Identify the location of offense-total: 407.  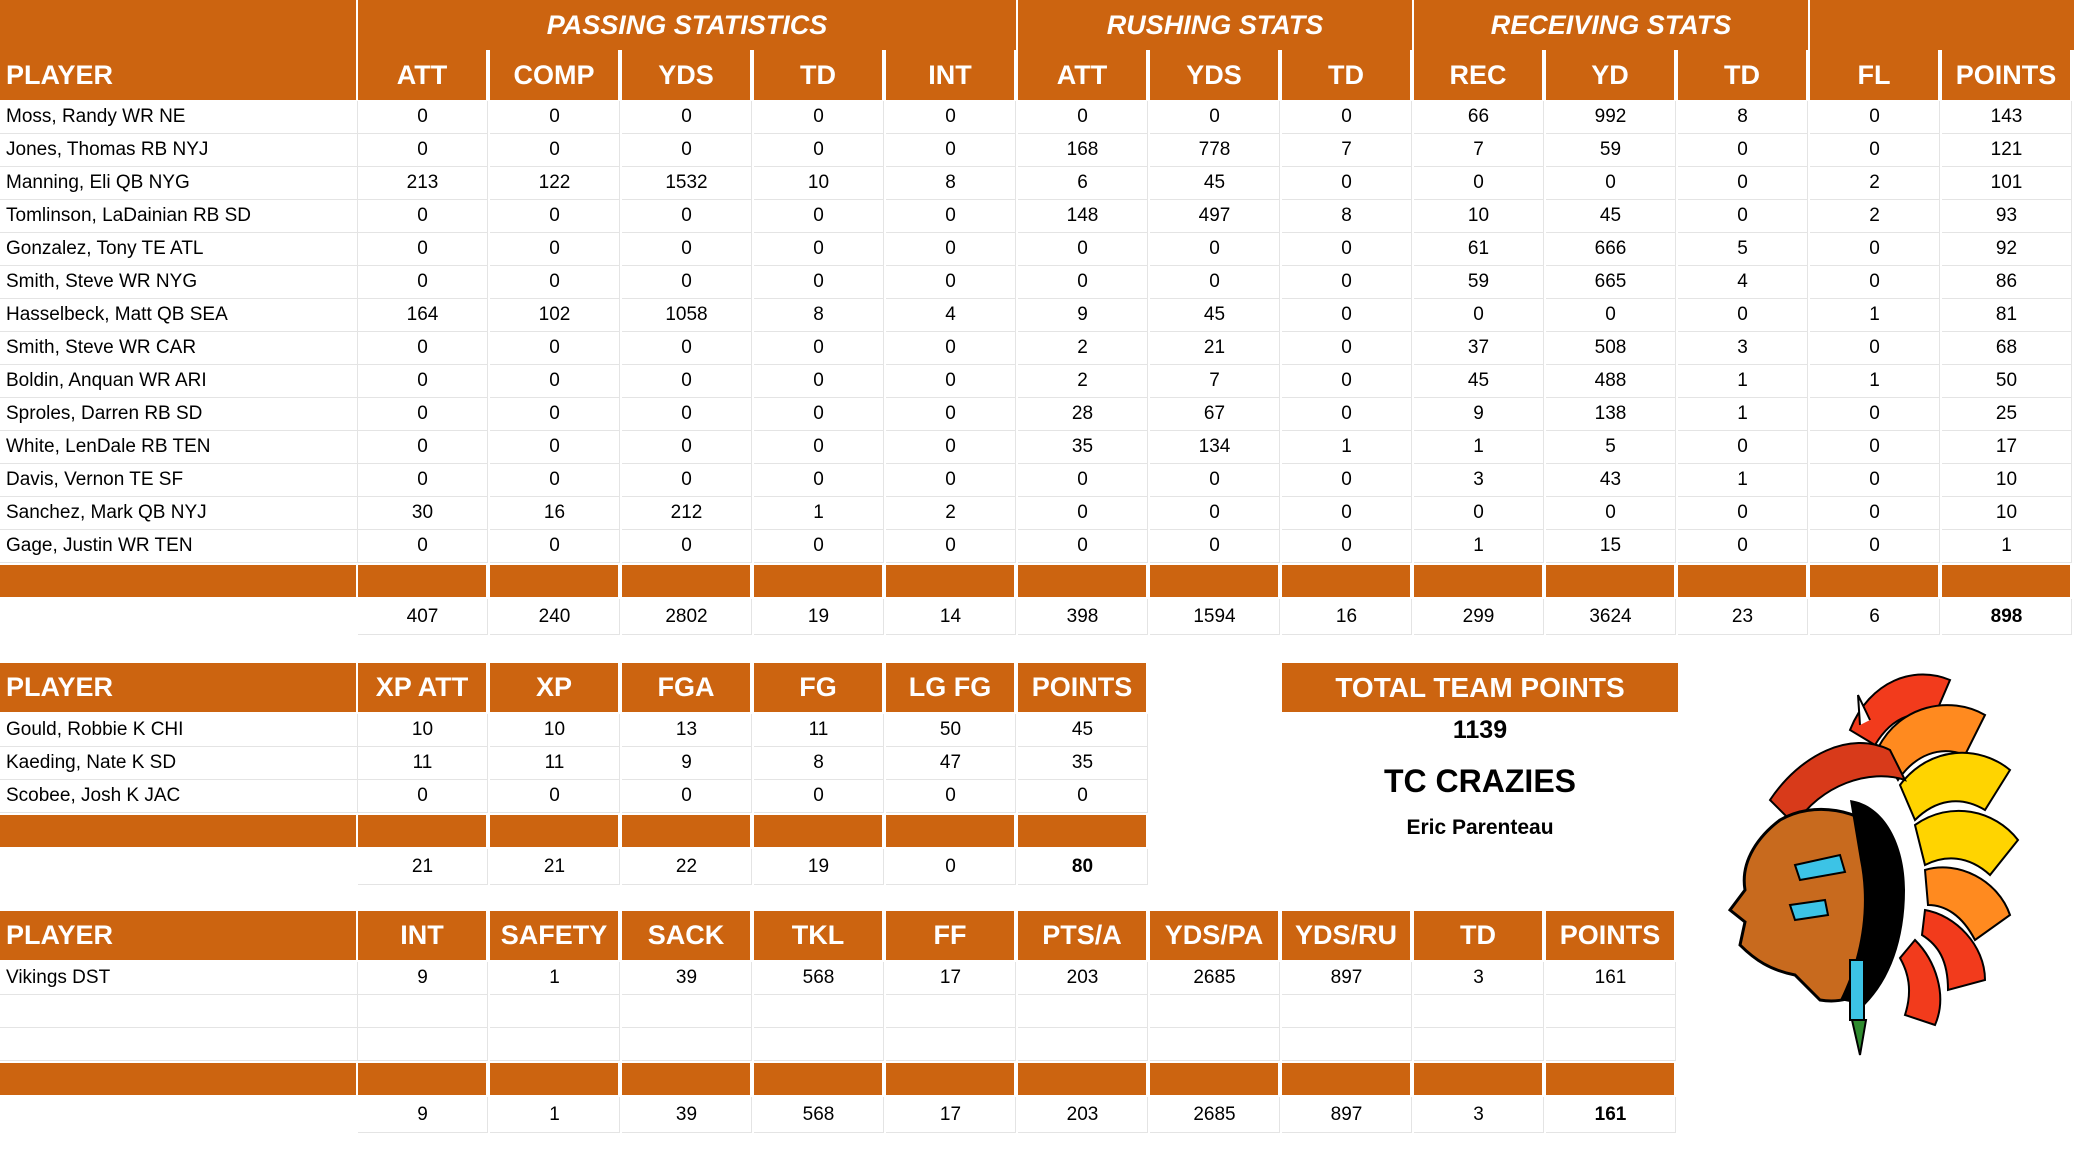
(423, 617).